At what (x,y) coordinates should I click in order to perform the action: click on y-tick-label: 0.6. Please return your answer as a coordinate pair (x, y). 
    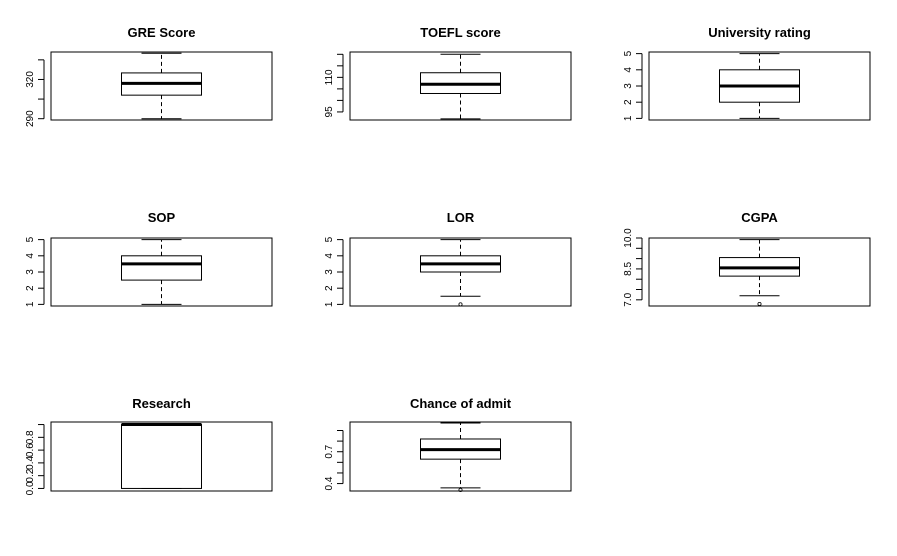
    Looking at the image, I should click on (30, 450).